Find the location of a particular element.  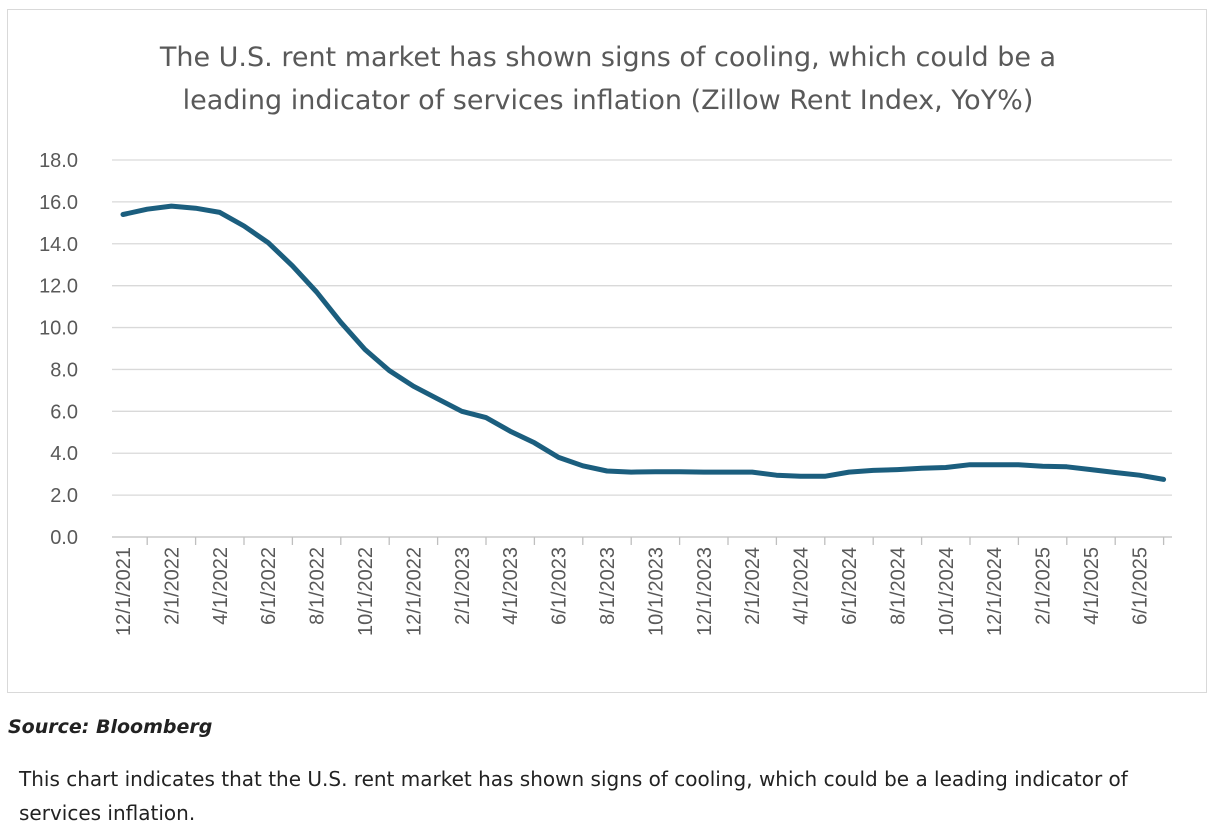

x-tick-label: 4/1/2024 is located at coordinates (802, 586).